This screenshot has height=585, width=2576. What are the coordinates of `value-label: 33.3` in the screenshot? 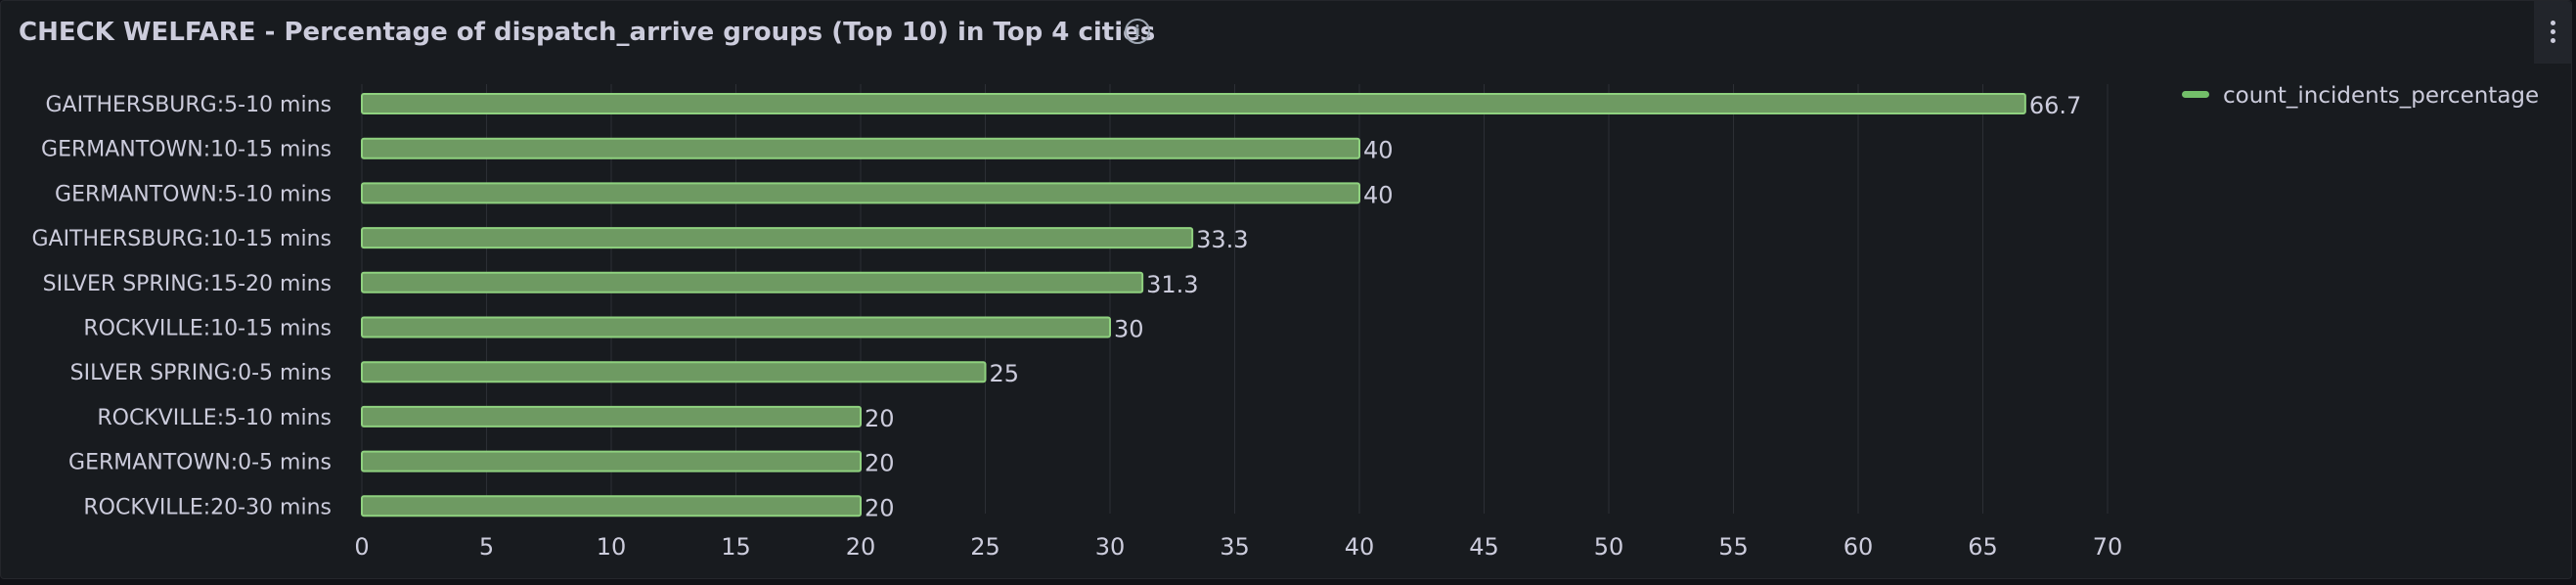 It's located at (1222, 239).